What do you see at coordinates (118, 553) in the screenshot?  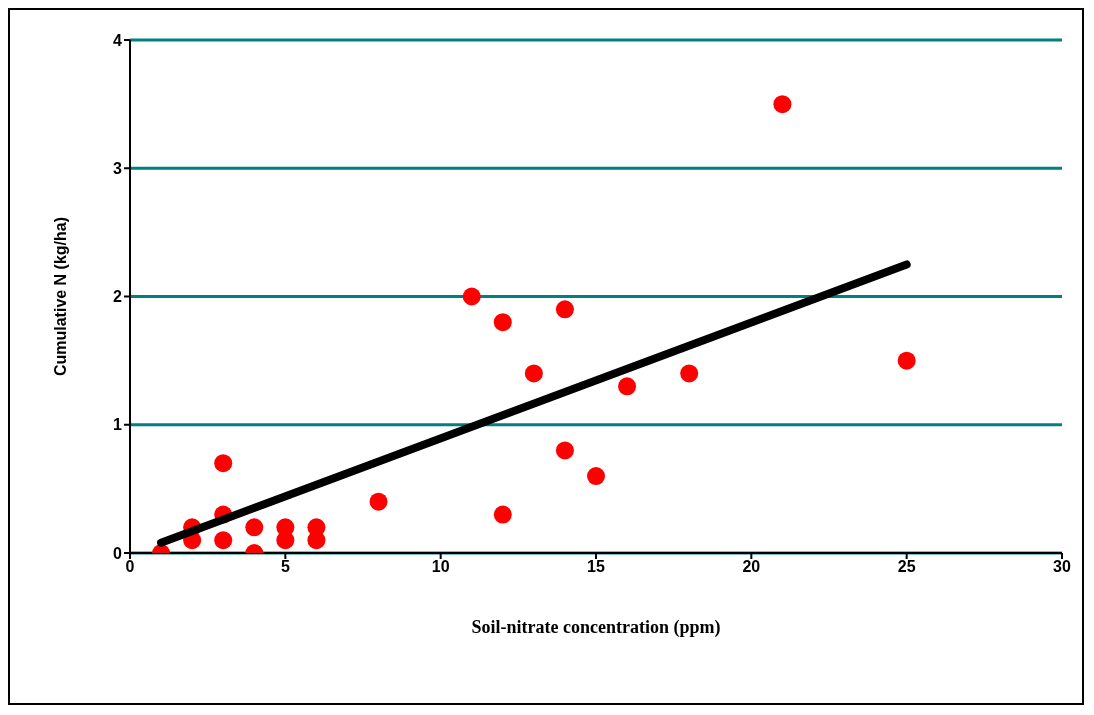 I see `y-tick-label: 0` at bounding box center [118, 553].